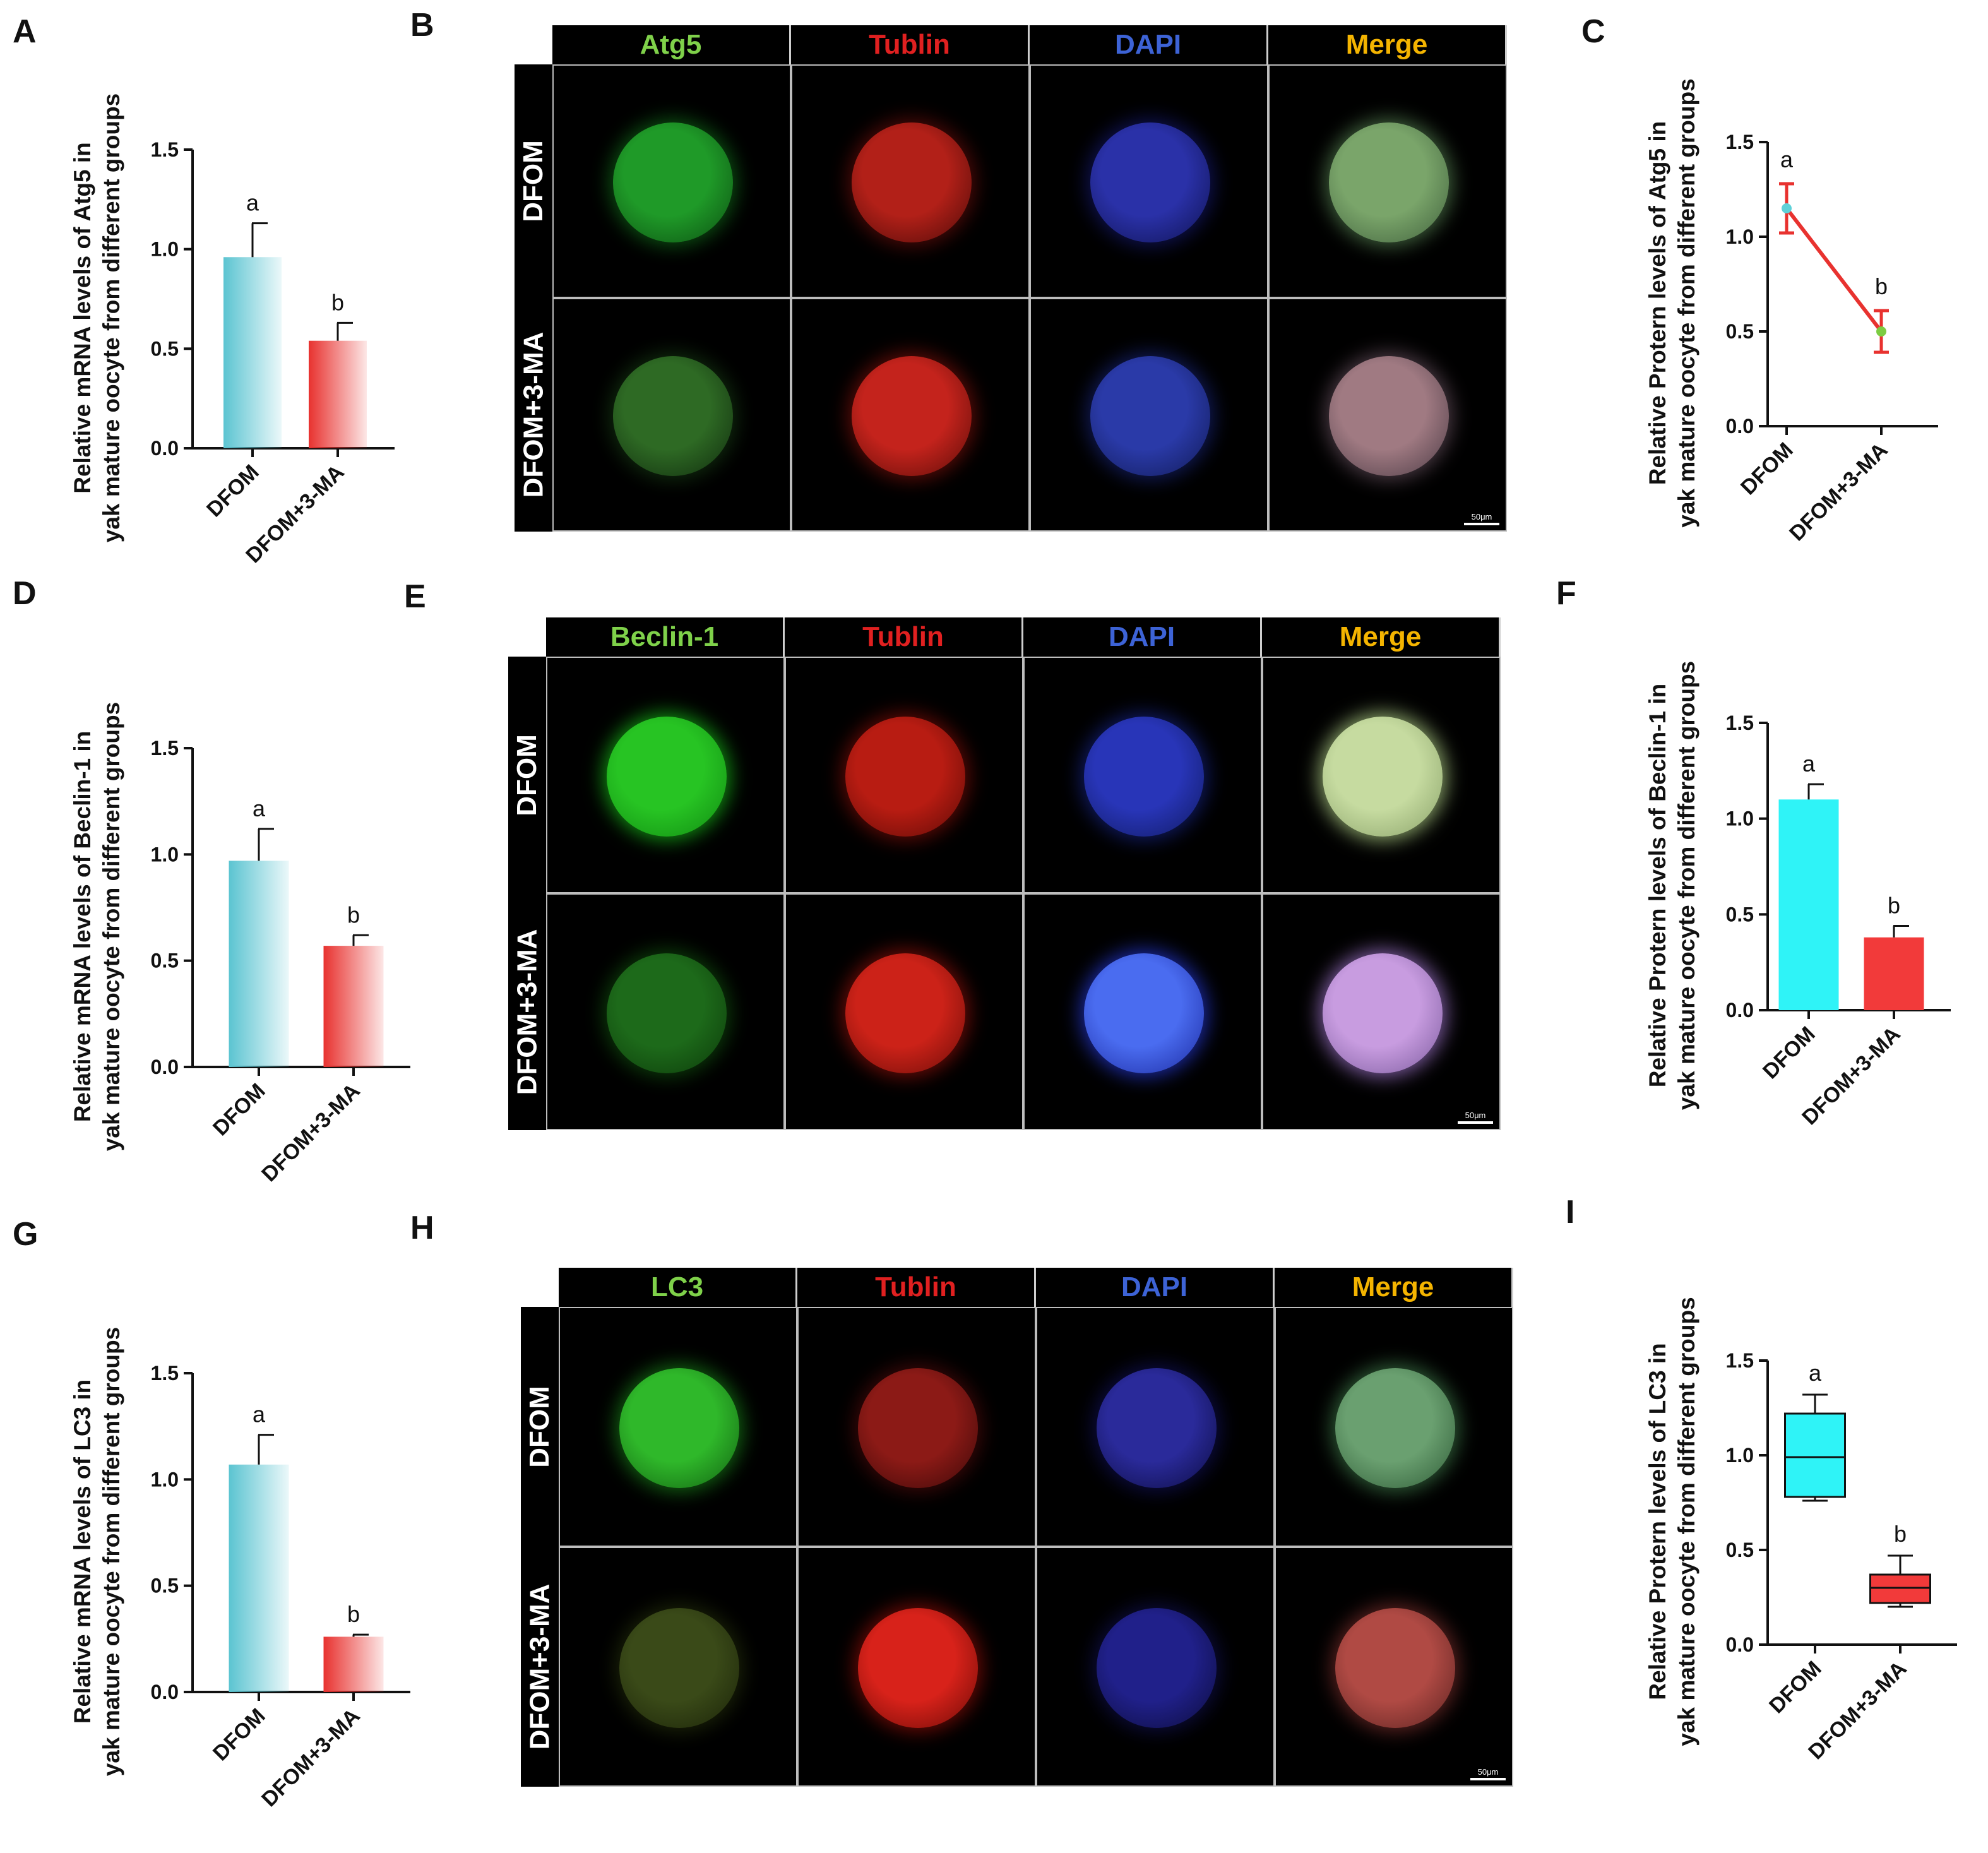  I want to click on y-axis-label-d: yak mature oocyte from different groups, so click(111, 926).